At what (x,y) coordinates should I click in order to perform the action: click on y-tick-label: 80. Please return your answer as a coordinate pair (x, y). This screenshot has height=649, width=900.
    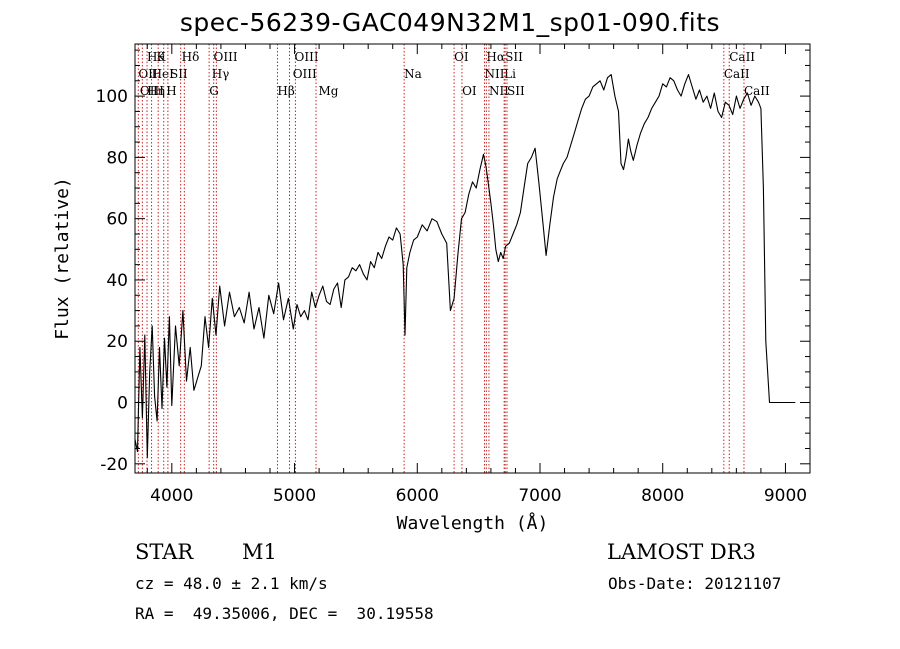
    Looking at the image, I should click on (117, 158).